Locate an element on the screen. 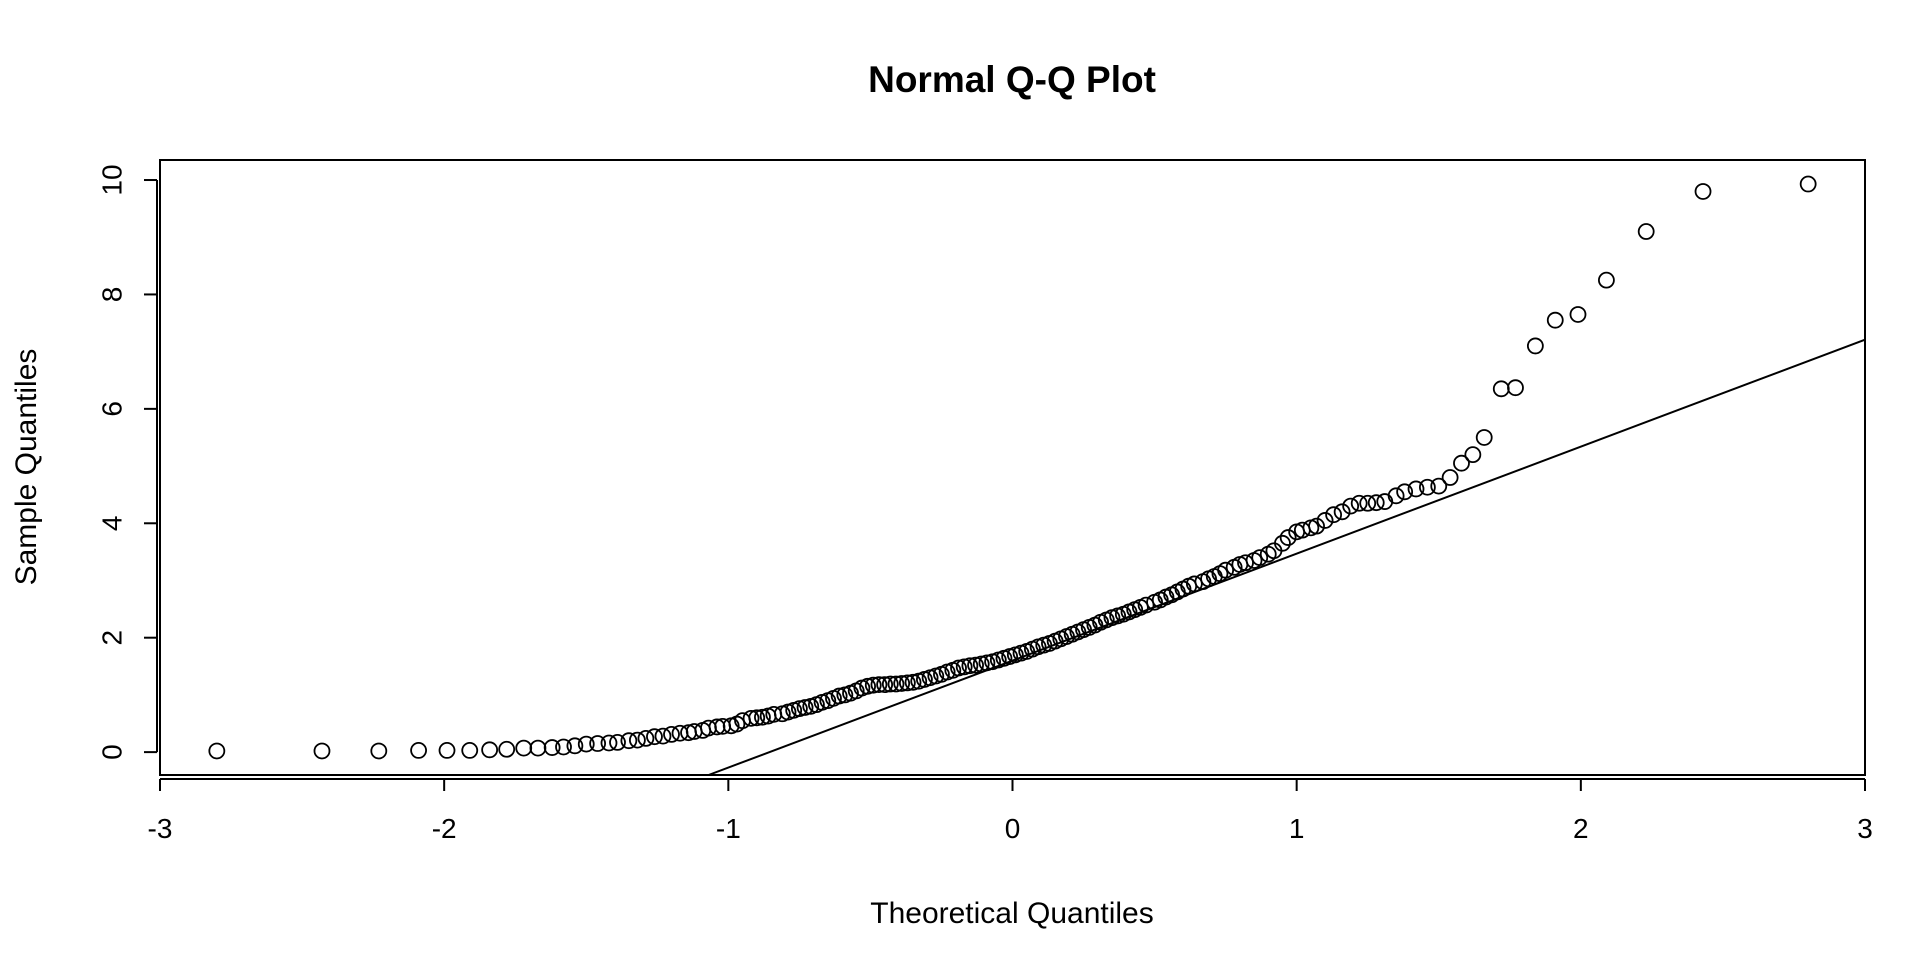 The image size is (1920, 960). x-tick-label: -3 is located at coordinates (160, 828).